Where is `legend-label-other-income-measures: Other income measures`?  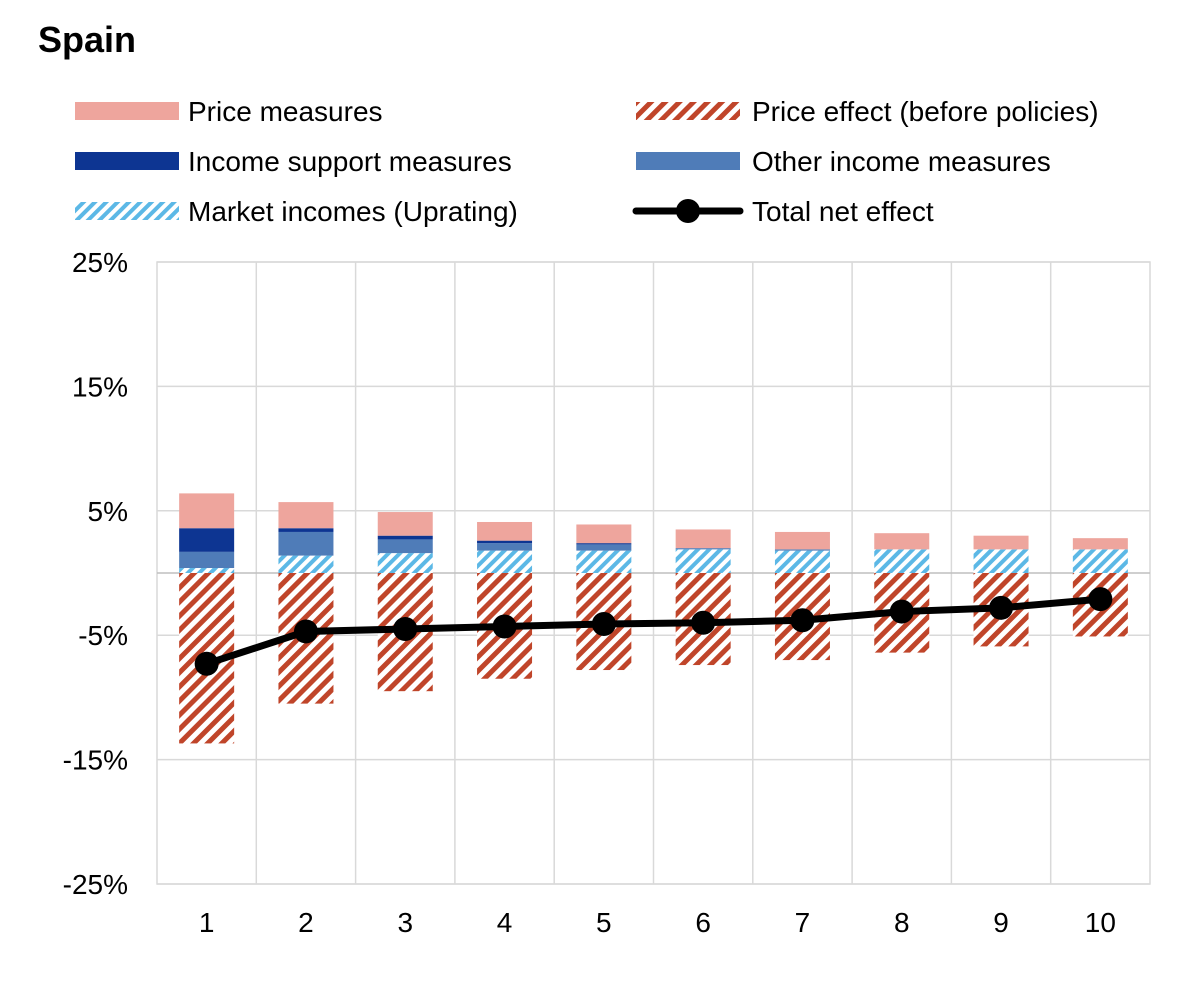
legend-label-other-income-measures: Other income measures is located at coordinates (901, 161).